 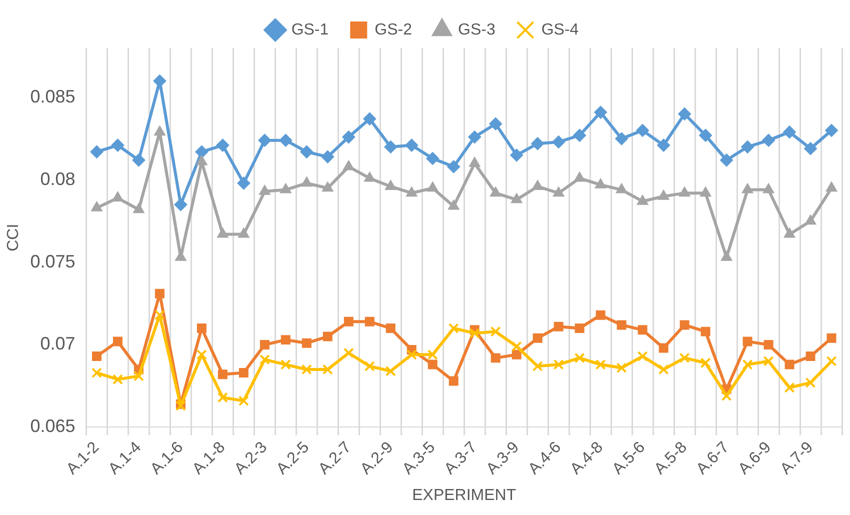 What do you see at coordinates (58, 178) in the screenshot?
I see `y-tick-label: 0.08` at bounding box center [58, 178].